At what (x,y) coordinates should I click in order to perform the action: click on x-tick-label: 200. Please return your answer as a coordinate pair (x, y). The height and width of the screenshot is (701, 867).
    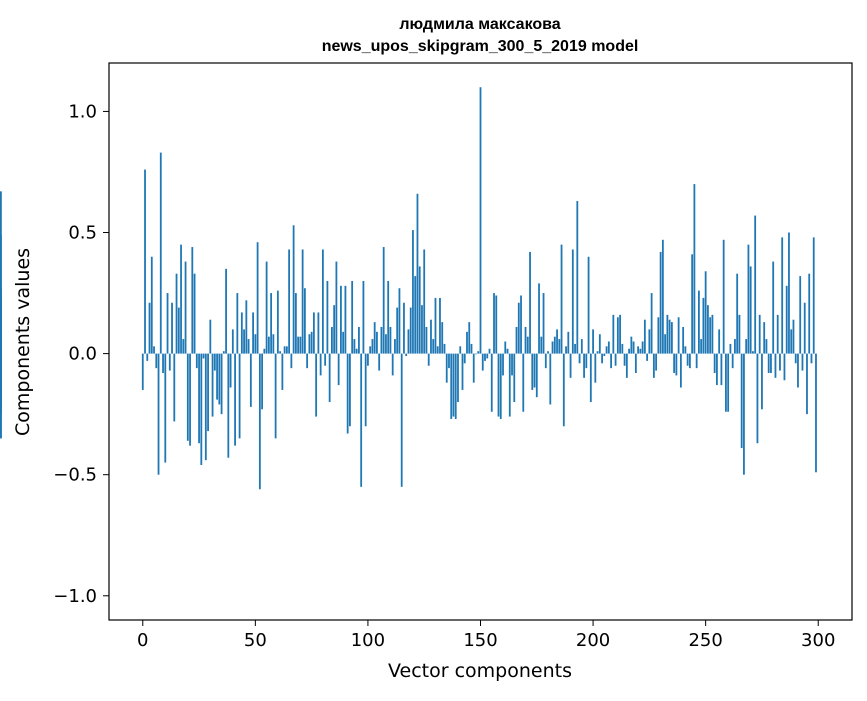
    Looking at the image, I should click on (593, 640).